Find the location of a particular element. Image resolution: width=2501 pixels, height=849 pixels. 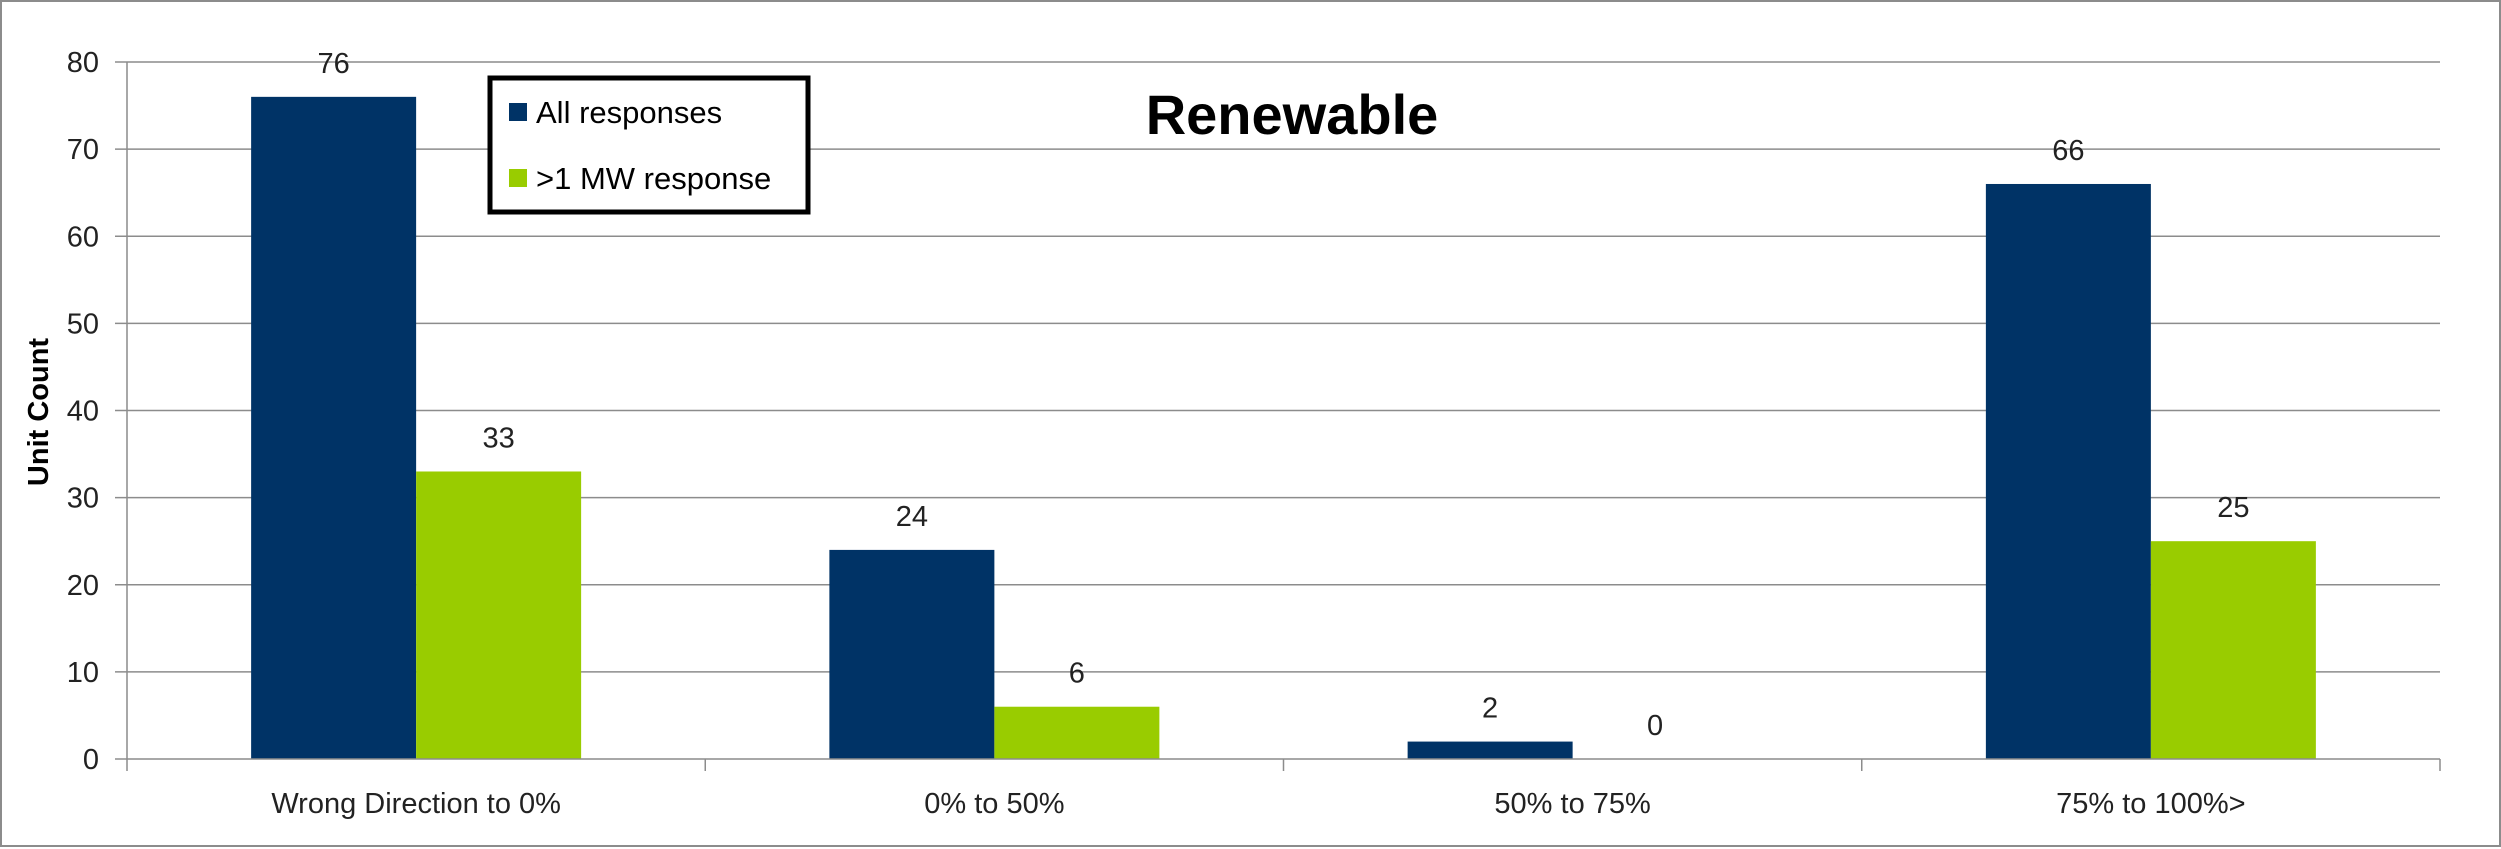

y-tick-label: 0 is located at coordinates (91, 760).